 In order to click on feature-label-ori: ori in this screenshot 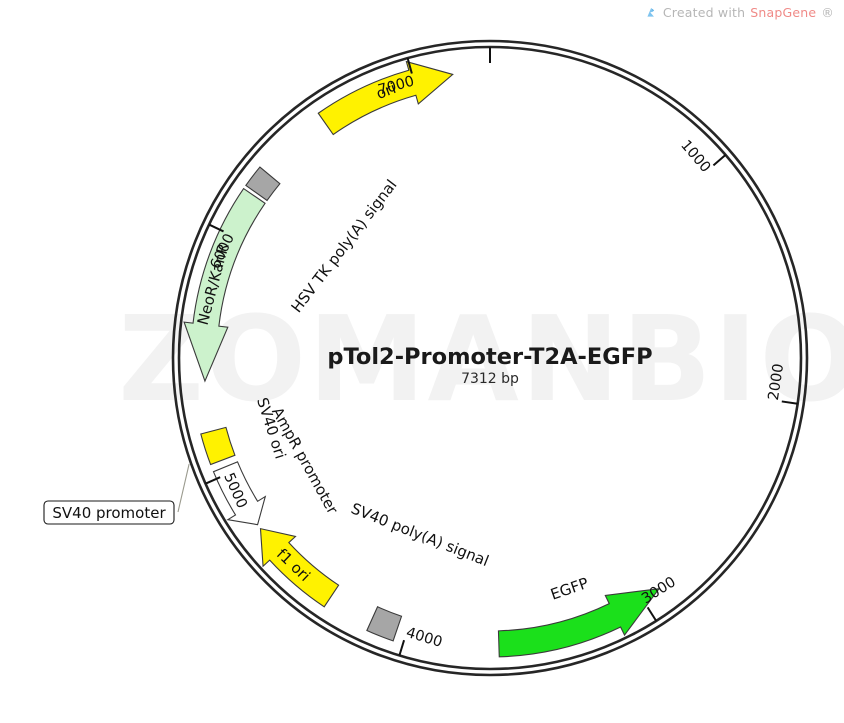, I will do `click(386, 91)`.